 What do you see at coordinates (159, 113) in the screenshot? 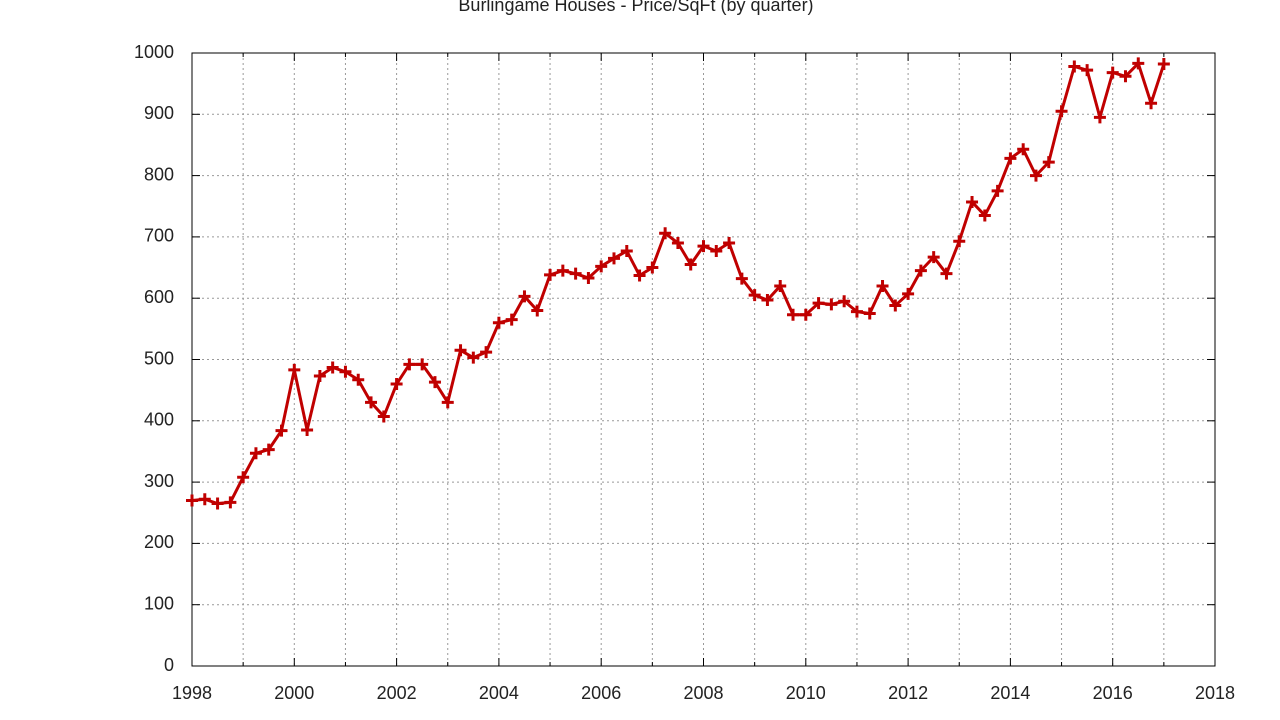
I see `y-tick-label: 900` at bounding box center [159, 113].